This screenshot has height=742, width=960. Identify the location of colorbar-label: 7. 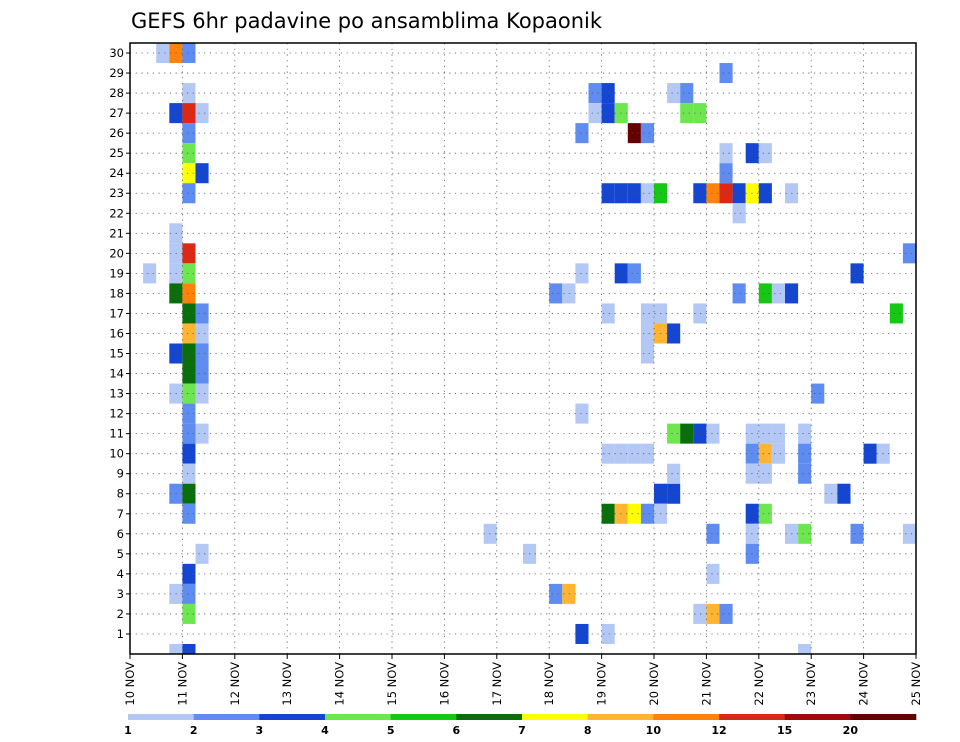
(522, 730).